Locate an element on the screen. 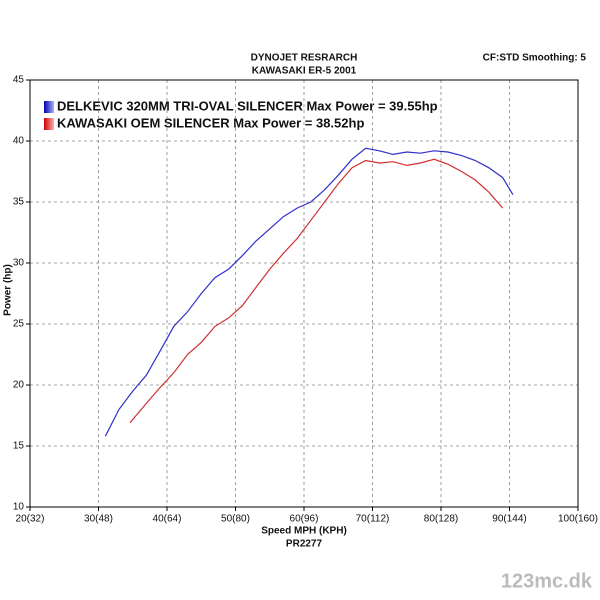 This screenshot has height=600, width=600. x-tick-label: 60(96) is located at coordinates (304, 519).